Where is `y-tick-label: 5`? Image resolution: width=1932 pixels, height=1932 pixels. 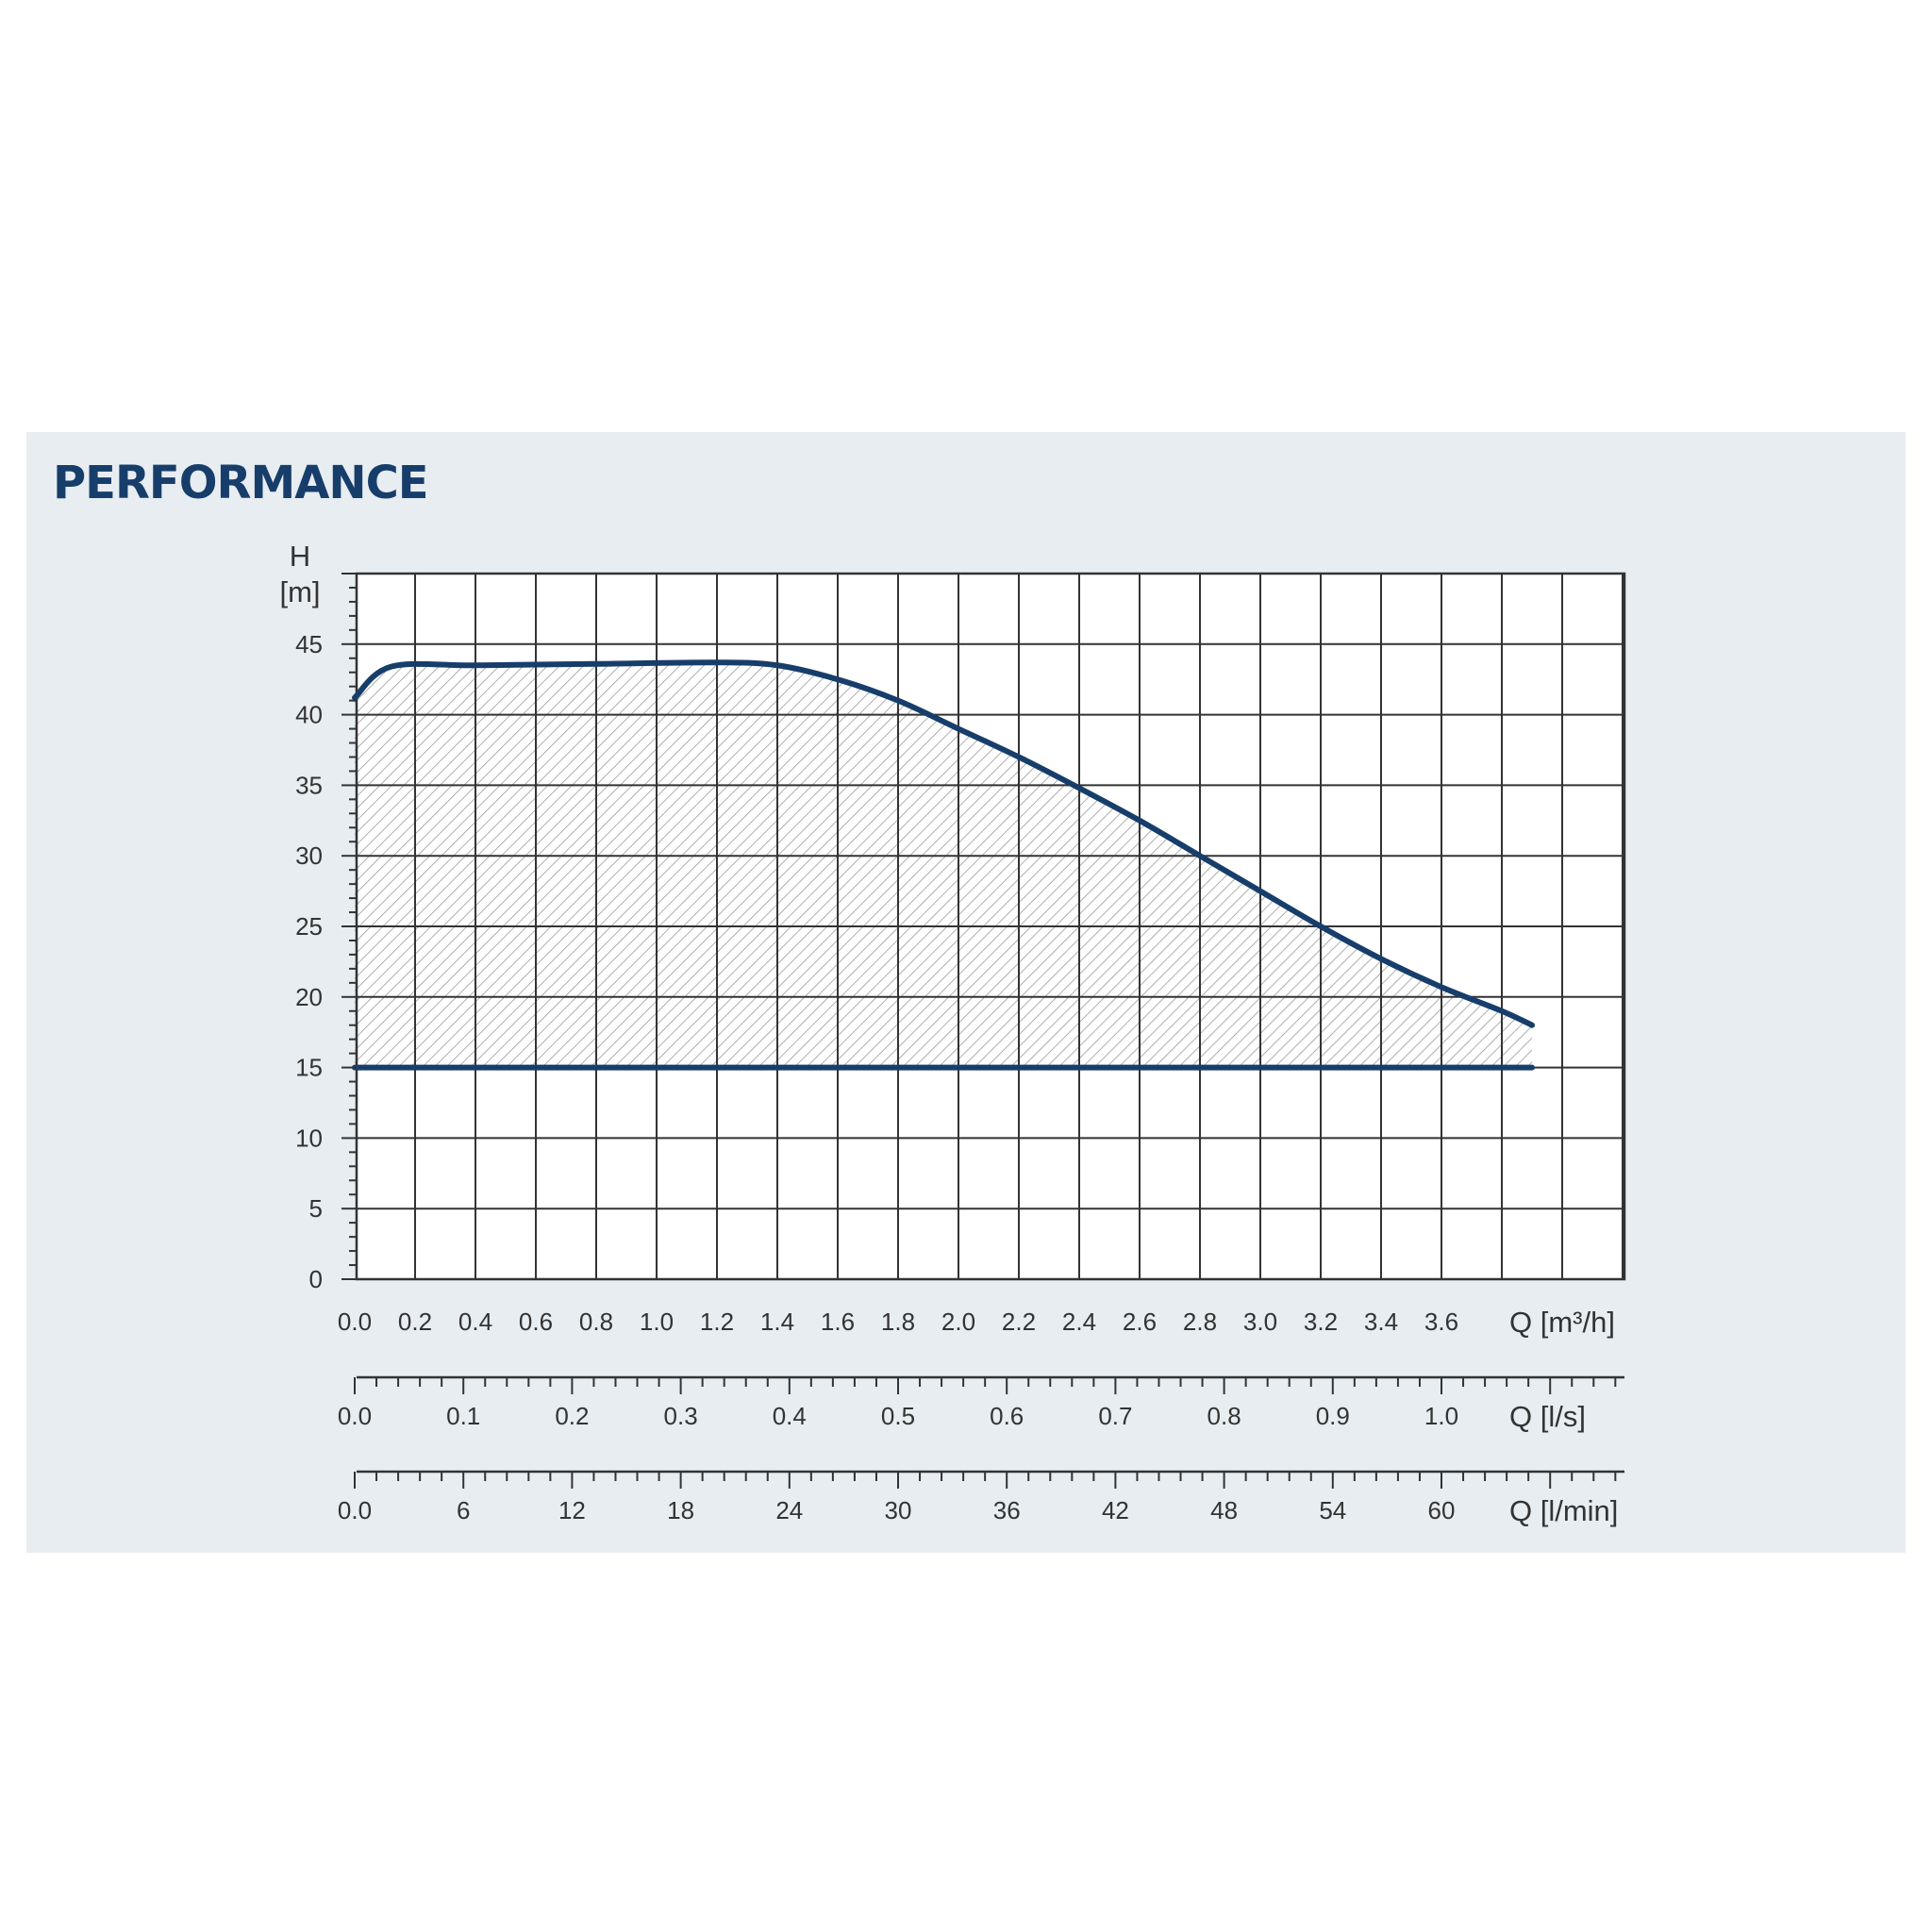
y-tick-label: 5 is located at coordinates (316, 1209).